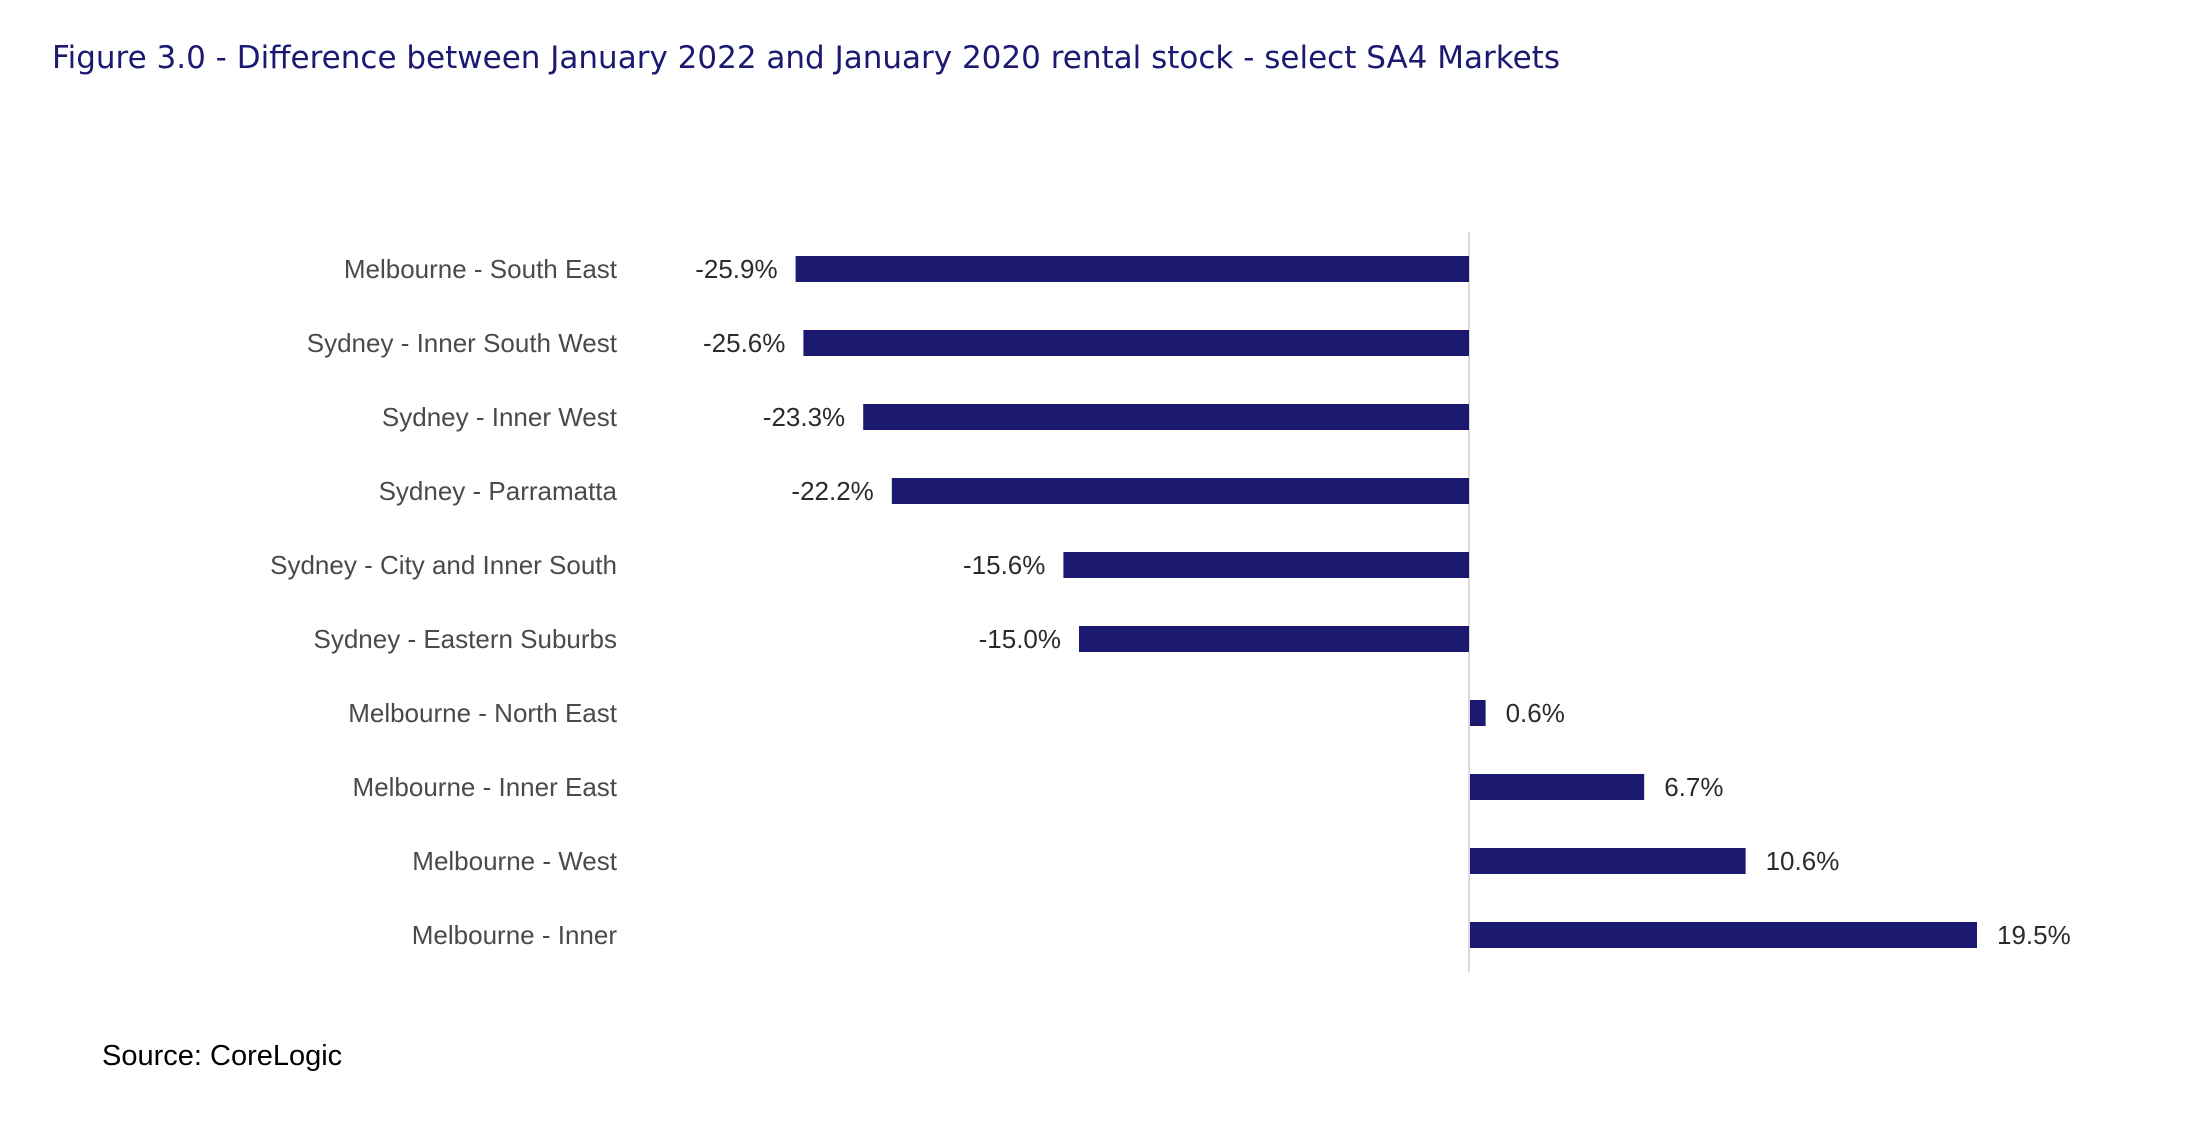  Describe the element at coordinates (1535, 713) in the screenshot. I see `data-label: 0.6%` at that location.